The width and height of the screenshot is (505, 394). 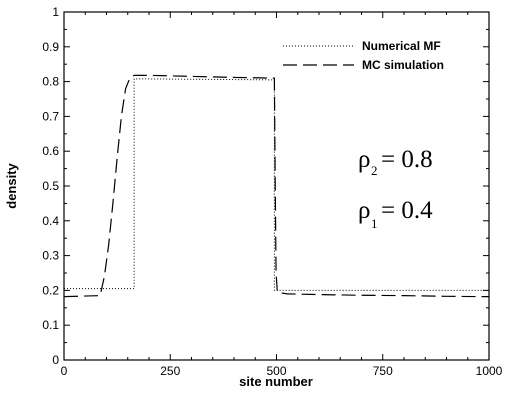 I want to click on legend: Numerical MF MC simulation, so click(x=363, y=55).